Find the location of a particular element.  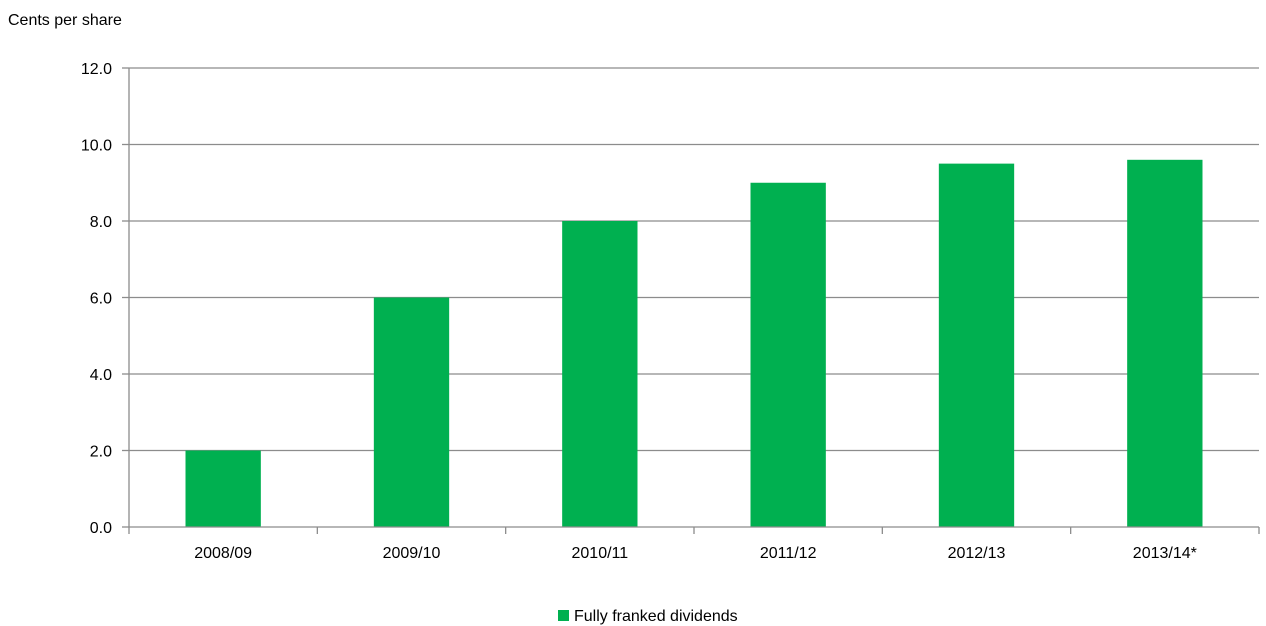

y-tick-labels: 0.0 2.0 4.0 6.0 8.0 10.0 12.0 is located at coordinates (96, 299).